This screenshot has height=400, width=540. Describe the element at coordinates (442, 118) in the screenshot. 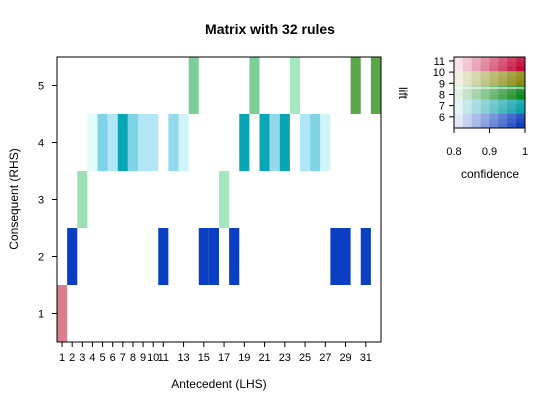

I see `color-key-y-tick-label: 6` at that location.